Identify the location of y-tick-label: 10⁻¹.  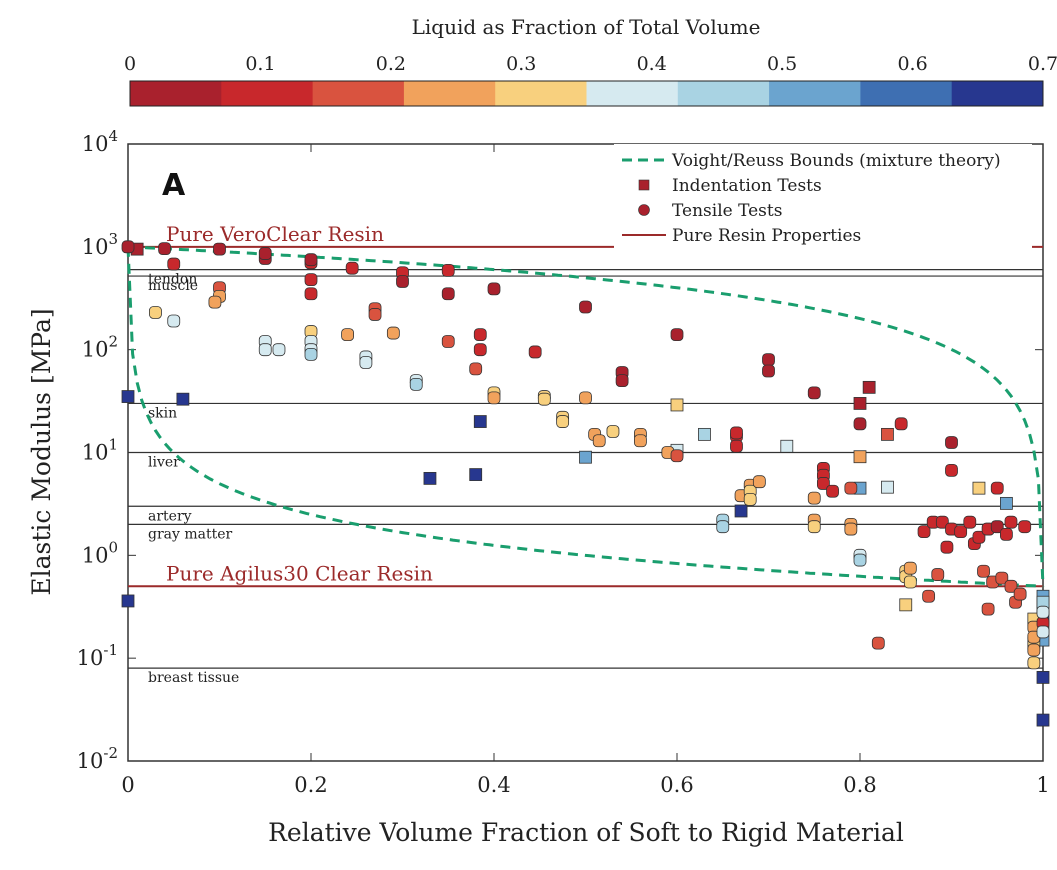
(97, 655).